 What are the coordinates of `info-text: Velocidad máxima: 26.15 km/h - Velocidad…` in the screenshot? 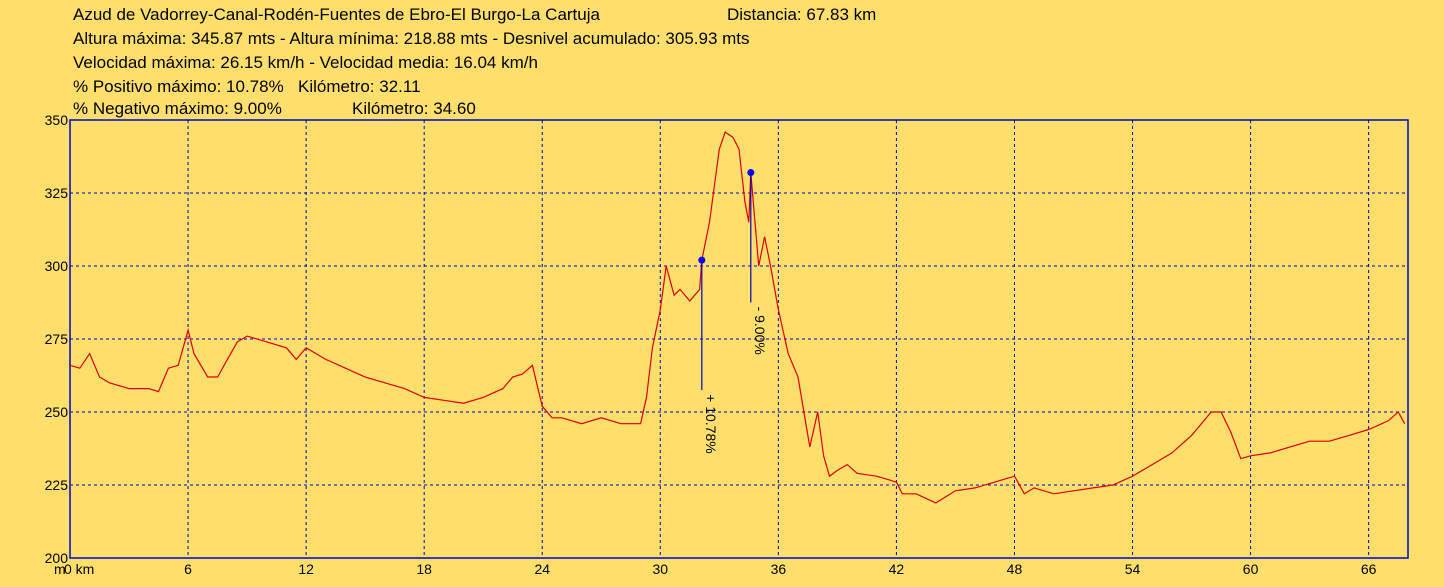 It's located at (305, 62).